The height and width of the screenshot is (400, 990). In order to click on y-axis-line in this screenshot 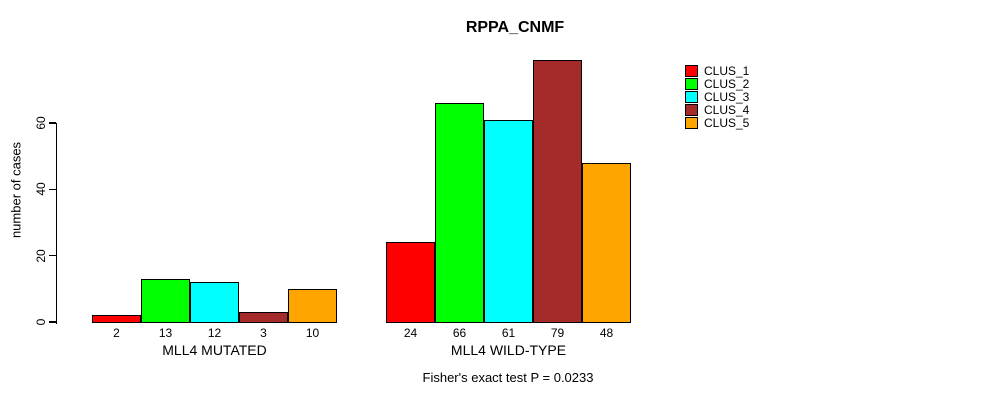, I will do `click(56, 223)`.